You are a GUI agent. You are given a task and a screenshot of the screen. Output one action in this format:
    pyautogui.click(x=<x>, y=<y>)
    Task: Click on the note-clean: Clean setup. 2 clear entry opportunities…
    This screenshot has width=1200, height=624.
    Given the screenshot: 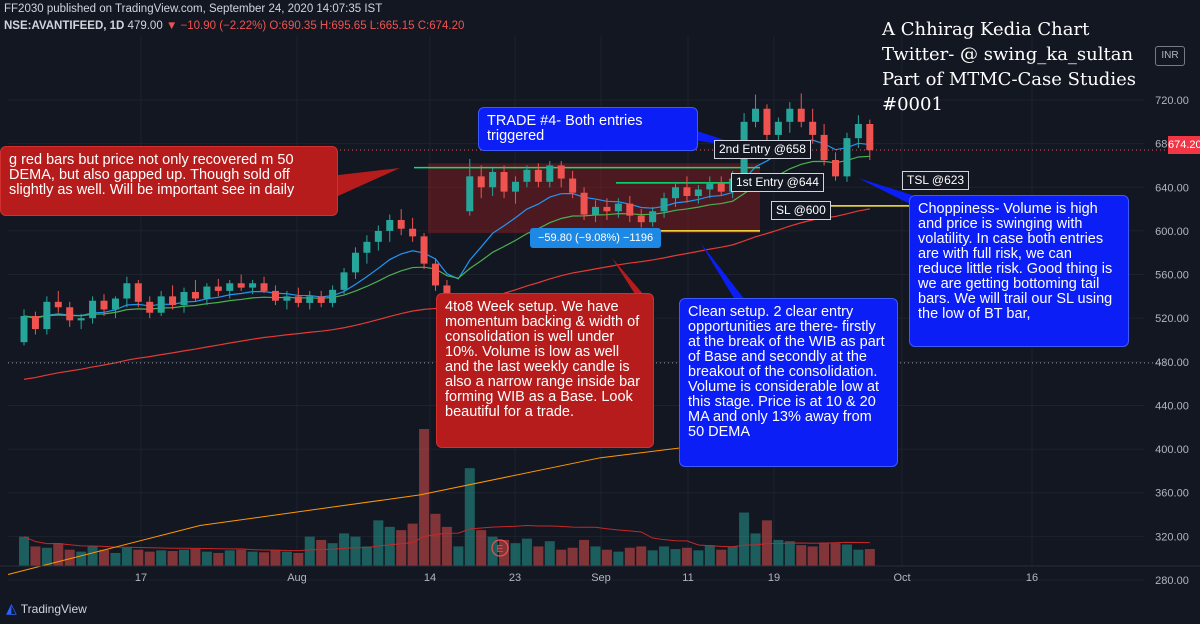 What is the action you would take?
    pyautogui.click(x=788, y=382)
    